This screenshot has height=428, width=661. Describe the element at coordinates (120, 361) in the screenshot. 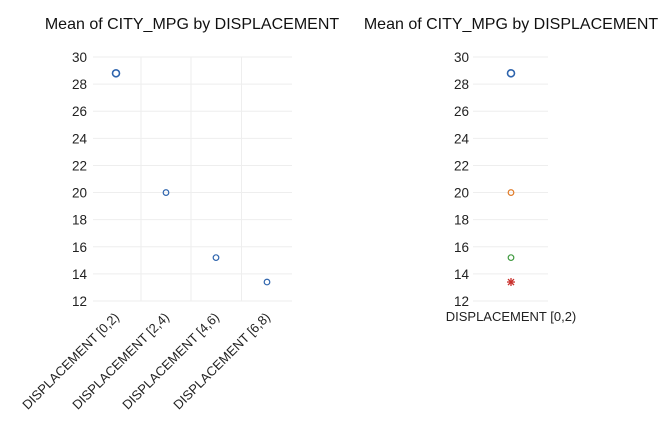

I see `x-category-label: DISPLACEMENT [2,4)` at that location.